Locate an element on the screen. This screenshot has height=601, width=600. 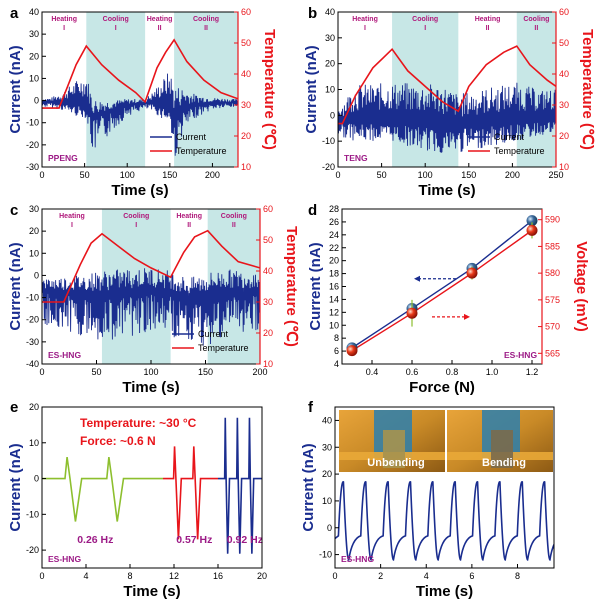
y-tick-label: 24 is located at coordinates (334, 235).